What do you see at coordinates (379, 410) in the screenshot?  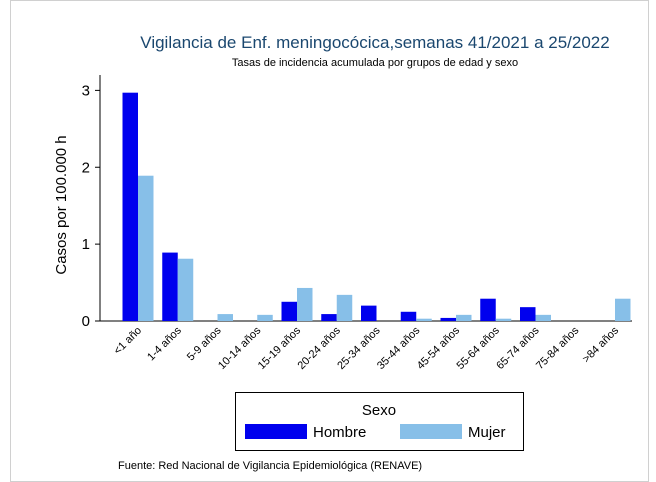 I see `legend-title: Sexo` at bounding box center [379, 410].